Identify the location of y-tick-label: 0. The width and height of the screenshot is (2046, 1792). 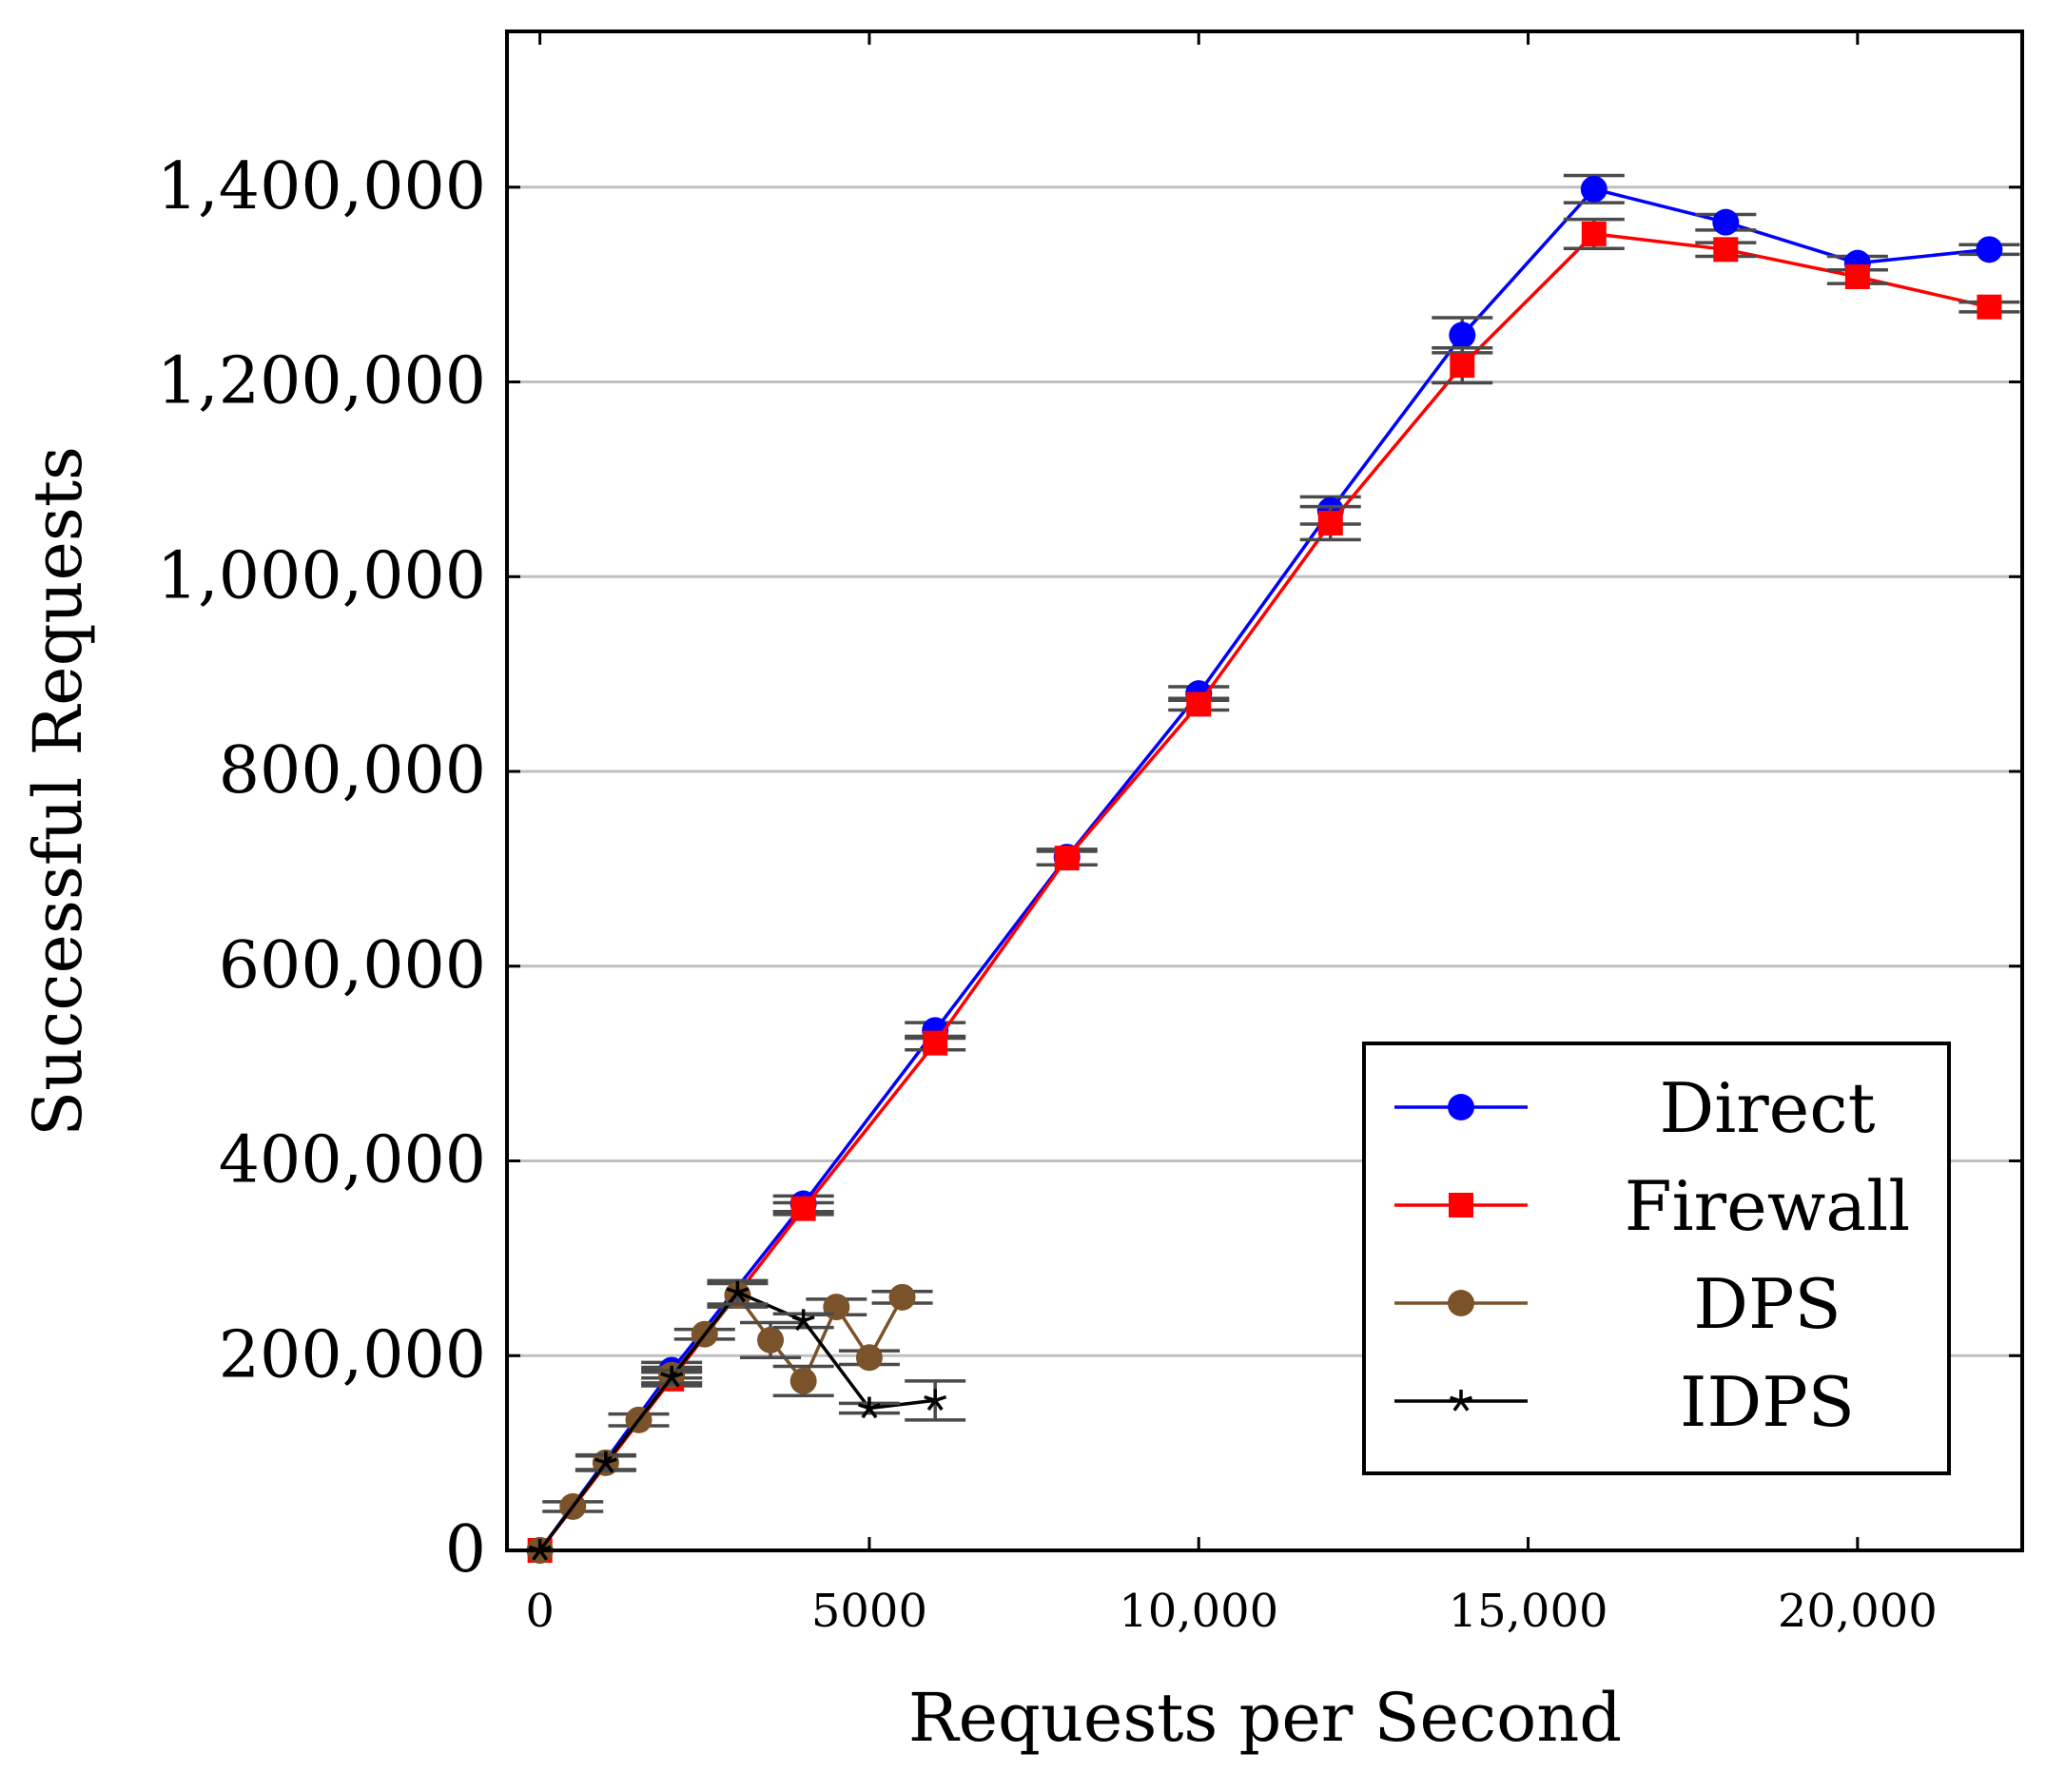
(465, 1549).